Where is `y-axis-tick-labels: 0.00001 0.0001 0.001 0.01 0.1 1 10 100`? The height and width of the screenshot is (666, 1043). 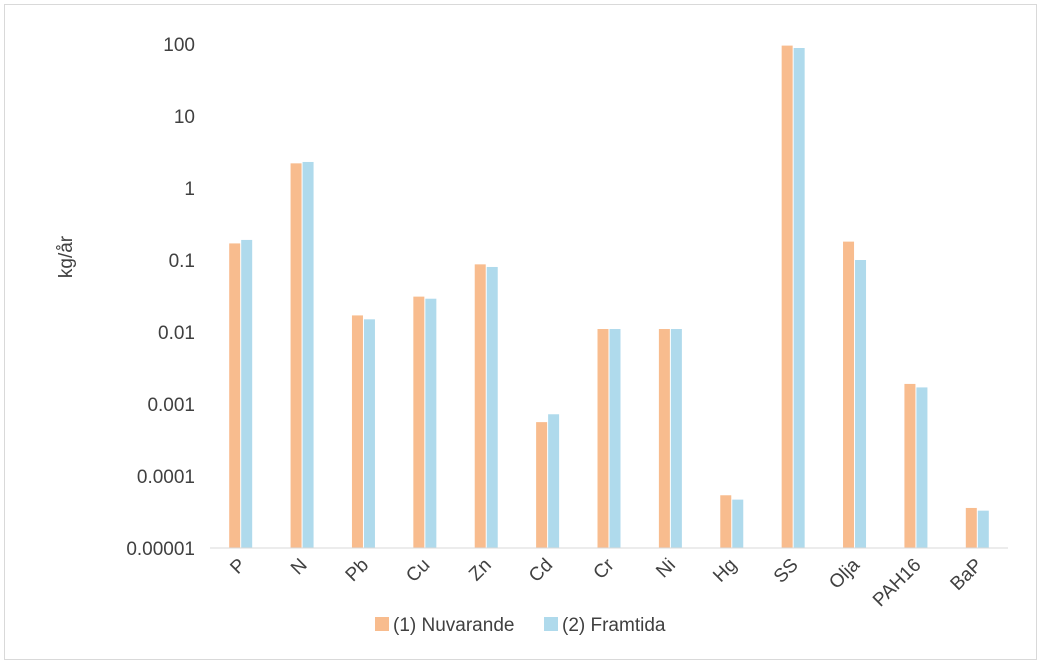 y-axis-tick-labels: 0.00001 0.0001 0.001 0.01 0.1 1 10 100 is located at coordinates (160, 297).